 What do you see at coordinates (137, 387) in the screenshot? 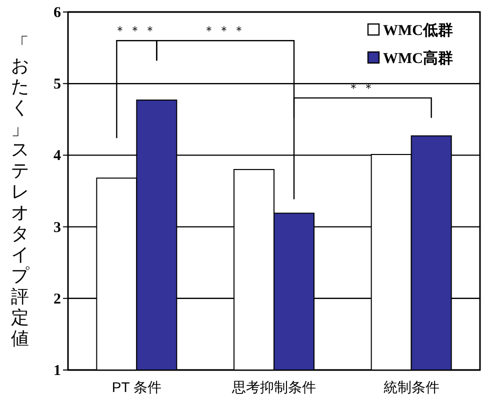
I see `x-tick-label: PT 条件` at bounding box center [137, 387].